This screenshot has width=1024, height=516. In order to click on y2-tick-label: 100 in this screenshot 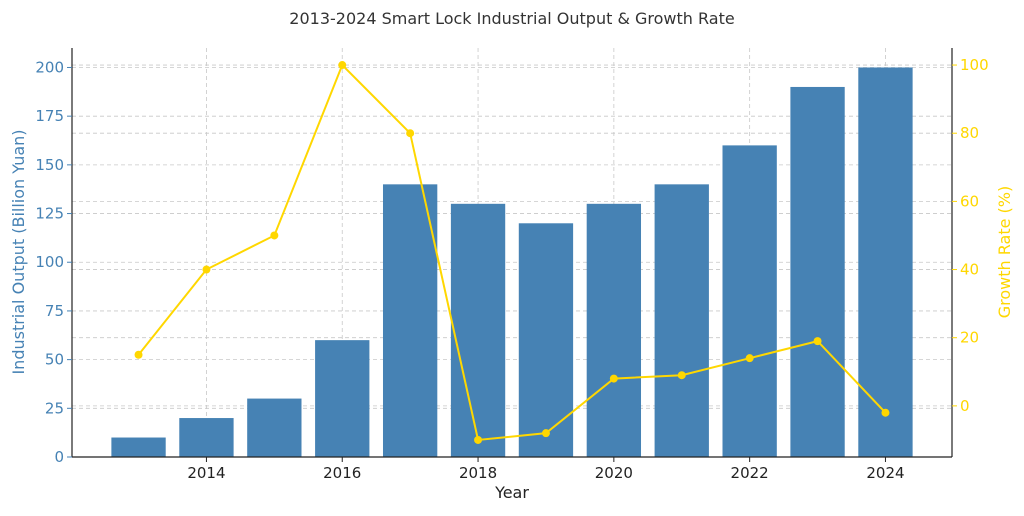, I will do `click(974, 65)`.